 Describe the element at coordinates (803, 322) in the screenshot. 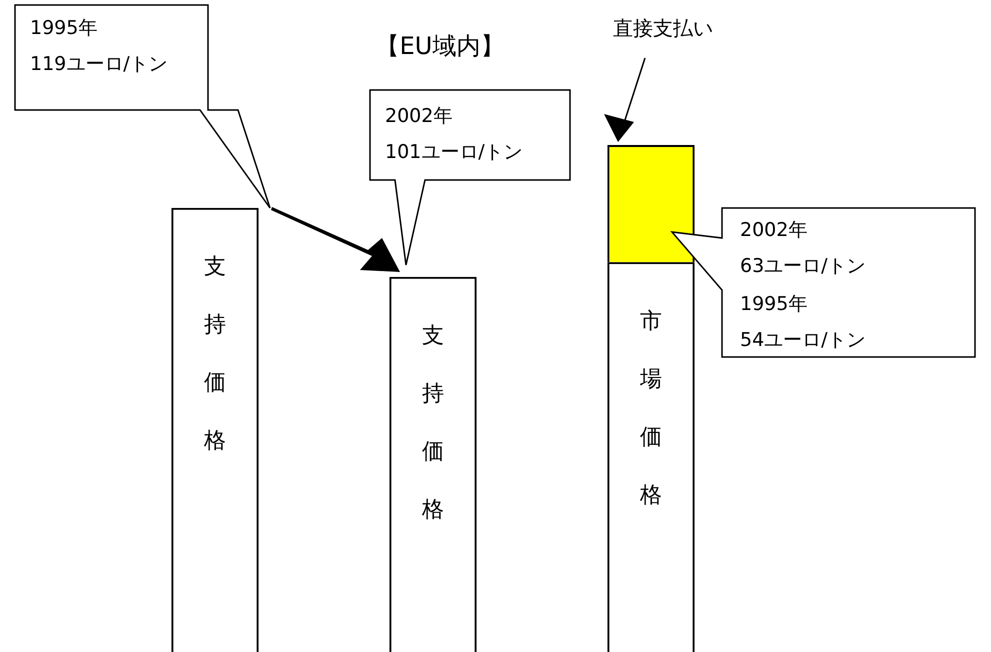

I see `annotation: 1995年 54ユーロ/トン` at that location.